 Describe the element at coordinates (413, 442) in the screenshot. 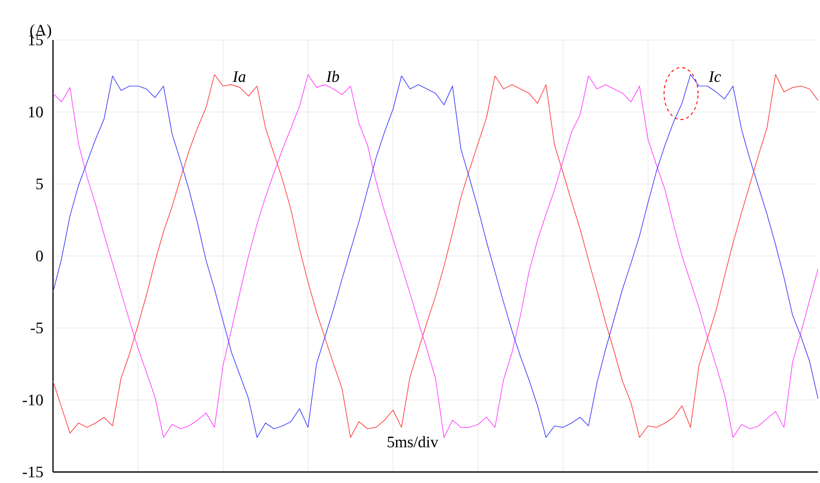

I see `annotation: 5ms/div` at that location.